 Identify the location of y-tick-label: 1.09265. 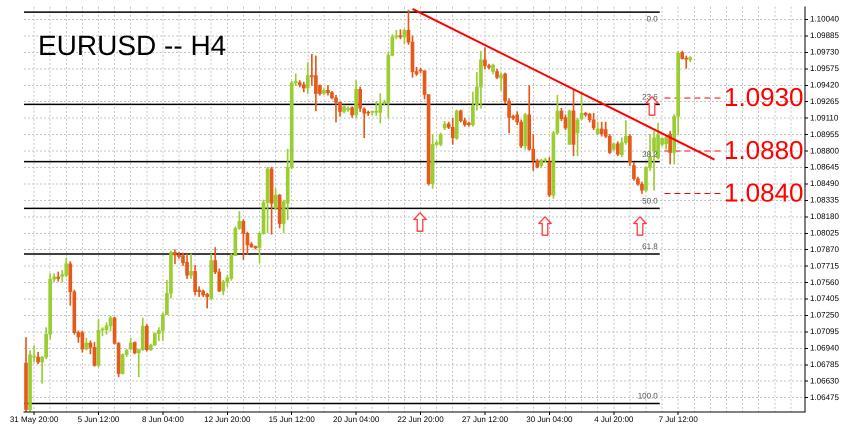
(825, 101).